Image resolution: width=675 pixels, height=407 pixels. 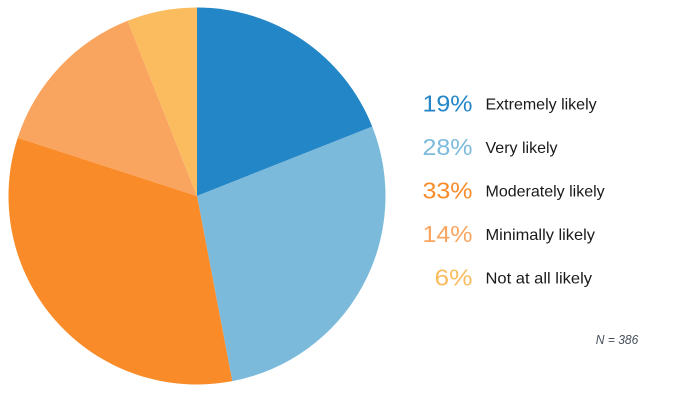 What do you see at coordinates (539, 278) in the screenshot?
I see `svg-text: Not at all likely` at bounding box center [539, 278].